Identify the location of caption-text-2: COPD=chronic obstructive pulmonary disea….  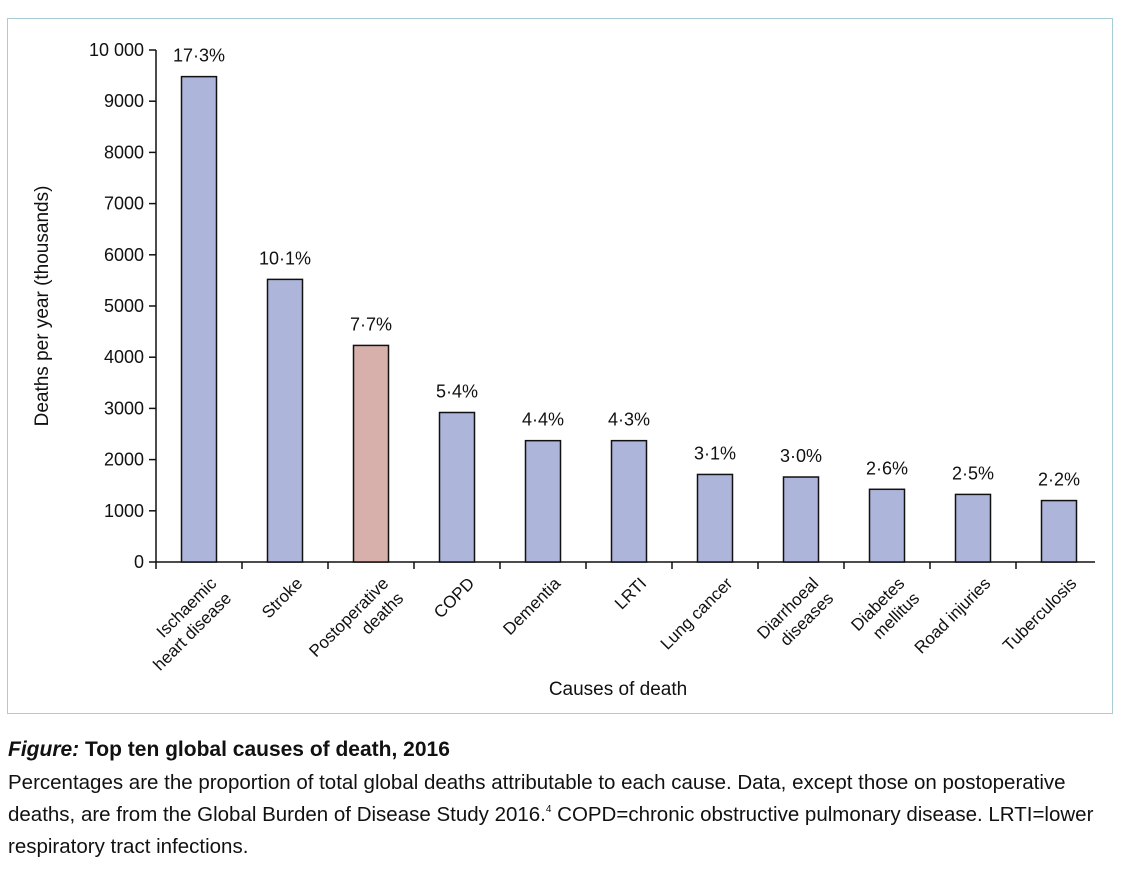
(551, 830).